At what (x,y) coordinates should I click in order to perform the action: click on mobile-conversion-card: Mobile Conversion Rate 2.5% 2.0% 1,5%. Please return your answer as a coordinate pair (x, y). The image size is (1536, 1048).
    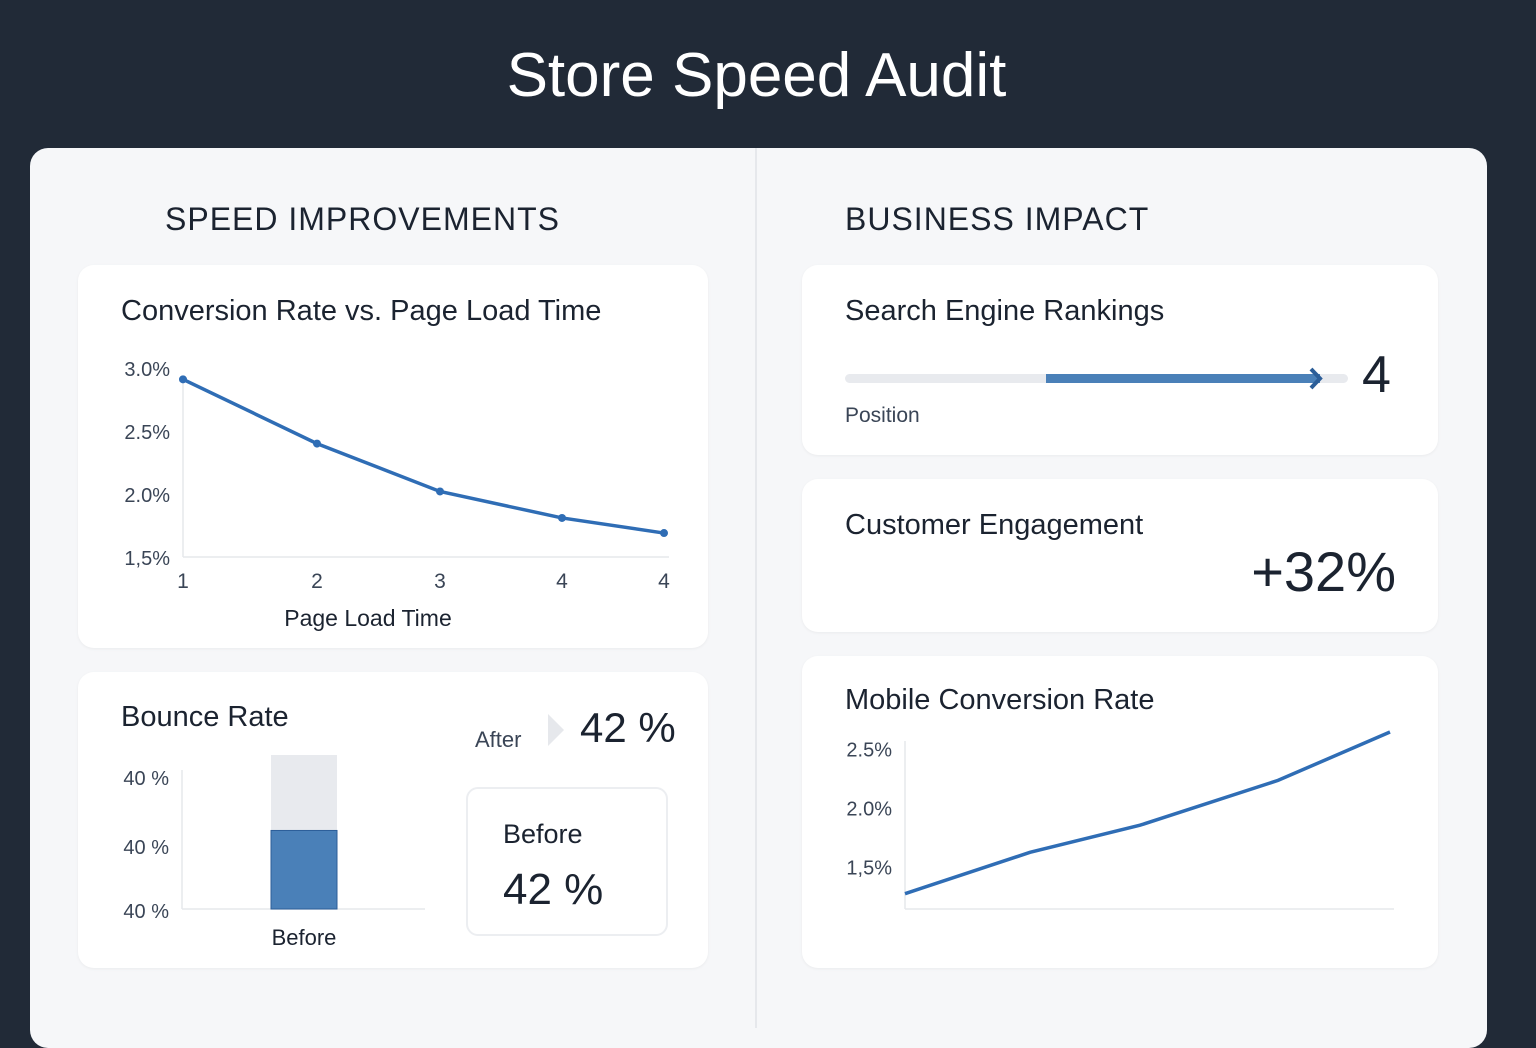
    Looking at the image, I should click on (1120, 812).